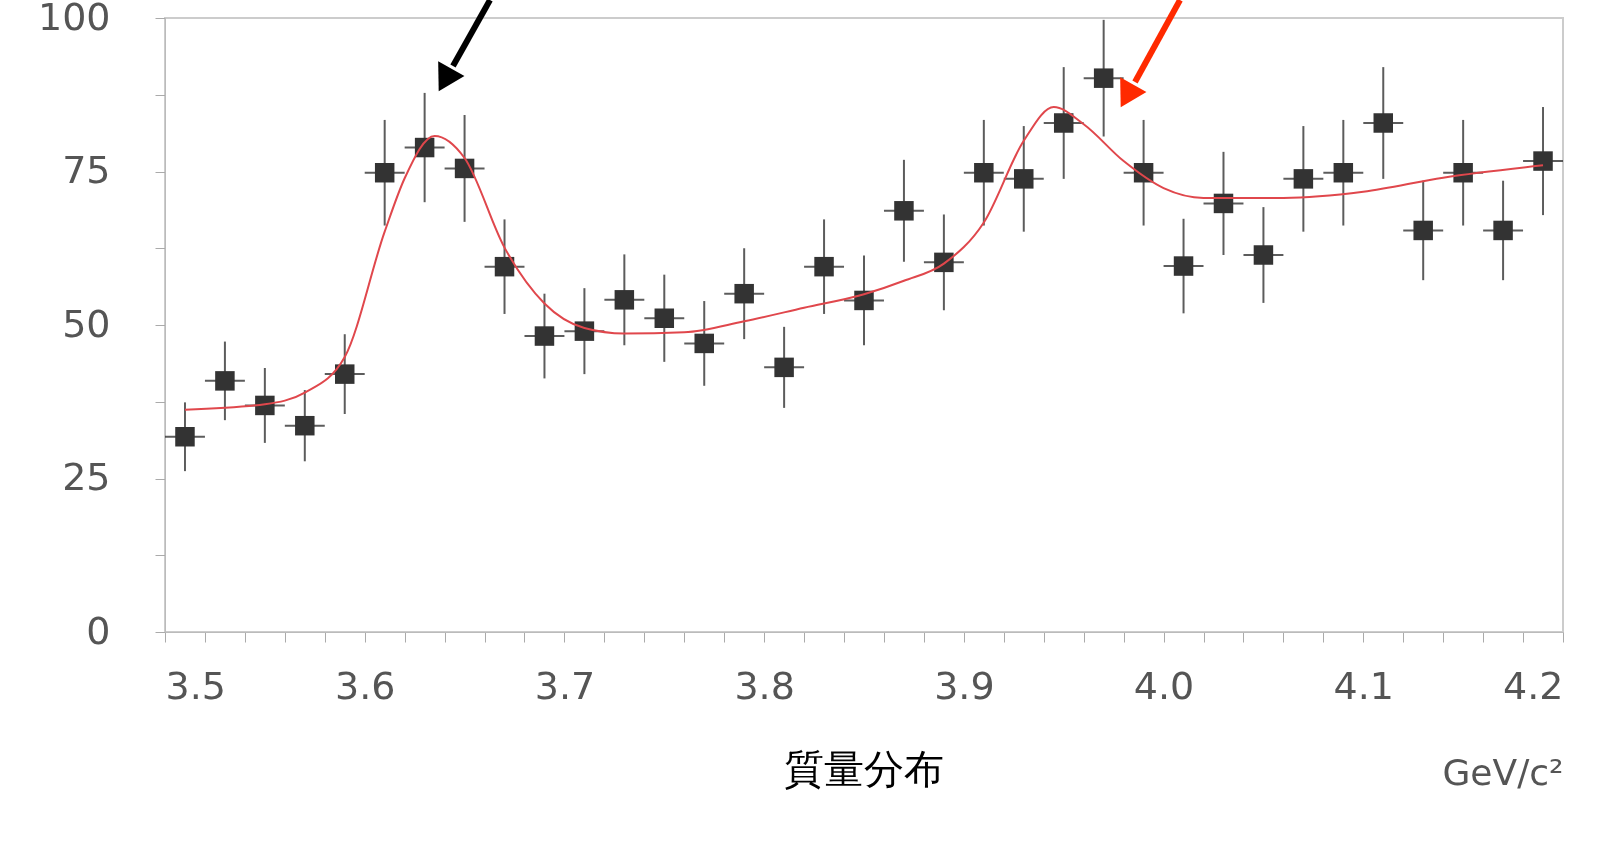 Image resolution: width=1598 pixels, height=856 pixels. I want to click on x-tick-label: 3.7, so click(565, 685).